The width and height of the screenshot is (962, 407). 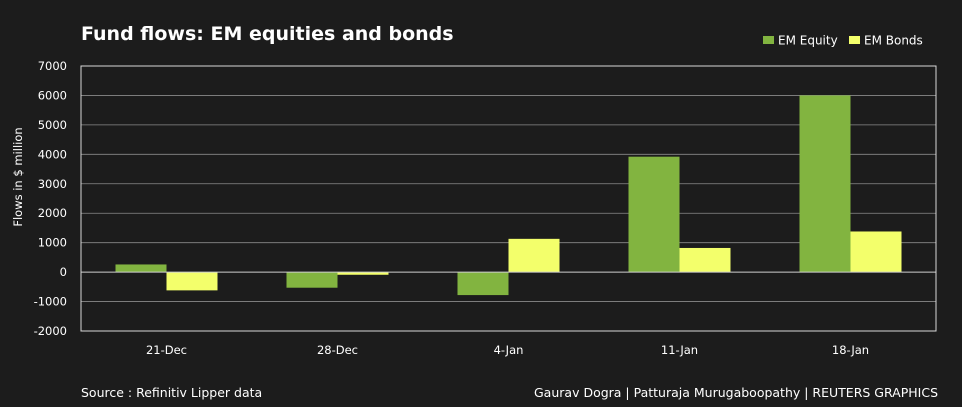 What do you see at coordinates (679, 350) in the screenshot?
I see `x-tick-label: 11-Jan` at bounding box center [679, 350].